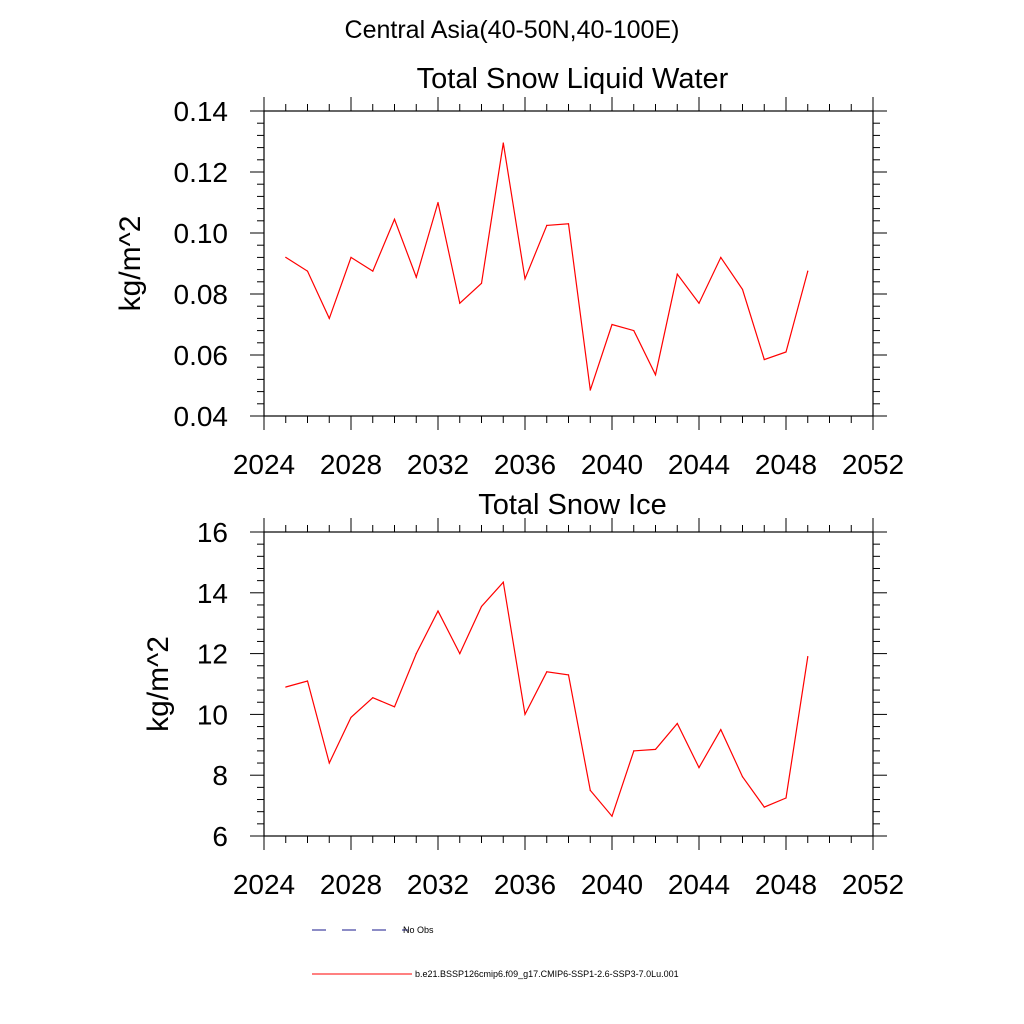 Image resolution: width=1024 pixels, height=1024 pixels. What do you see at coordinates (201, 111) in the screenshot?
I see `y-tick-label: 0.14` at bounding box center [201, 111].